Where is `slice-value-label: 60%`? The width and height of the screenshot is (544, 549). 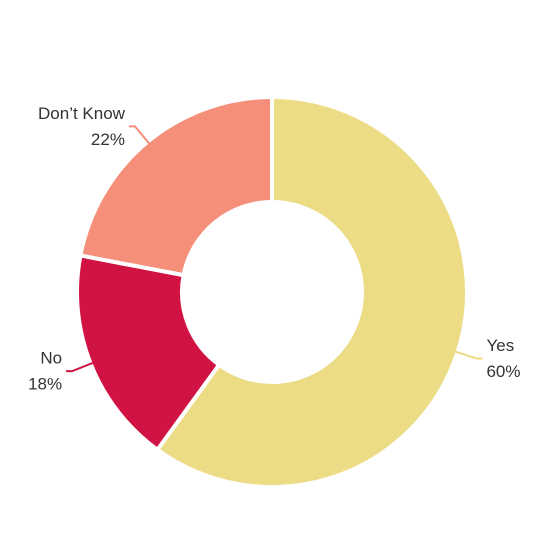 slice-value-label: 60% is located at coordinates (503, 371).